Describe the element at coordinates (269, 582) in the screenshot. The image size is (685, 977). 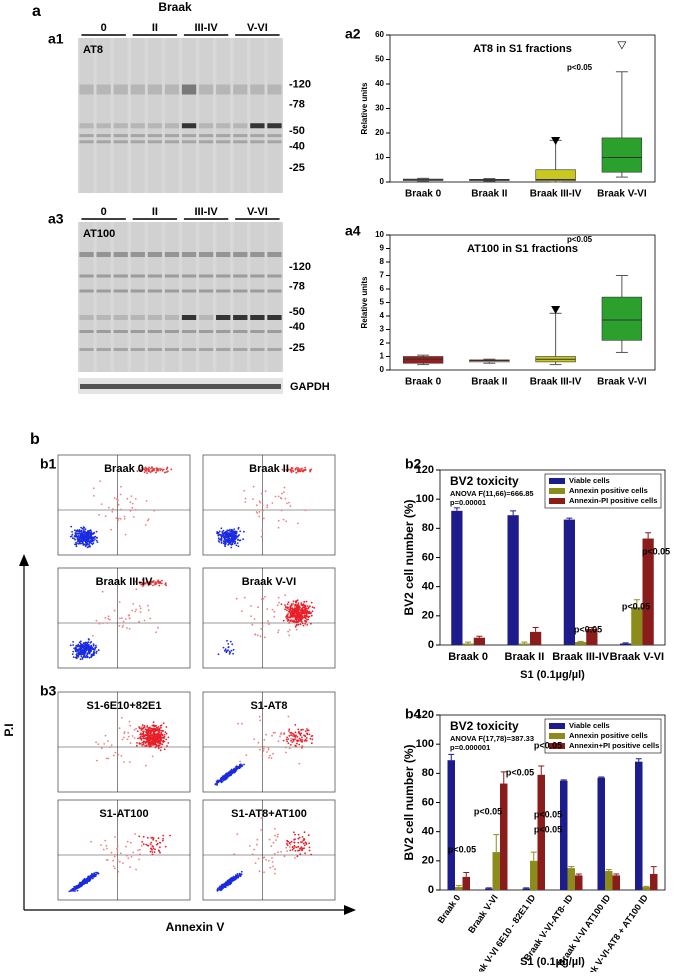
I see `plot-title: Braak V-VI` at that location.